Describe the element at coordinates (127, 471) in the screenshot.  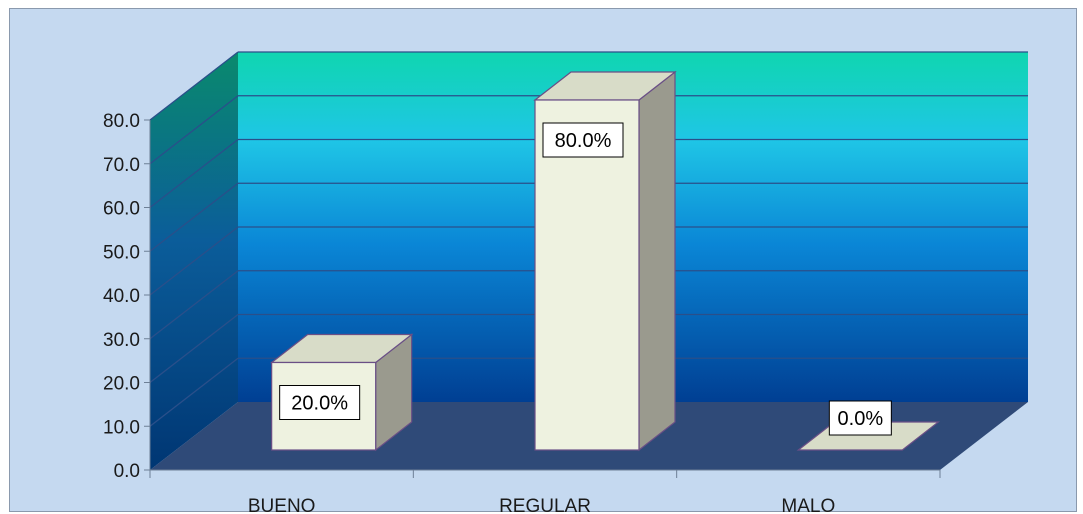
I see `y-tick-label: 0.0` at that location.